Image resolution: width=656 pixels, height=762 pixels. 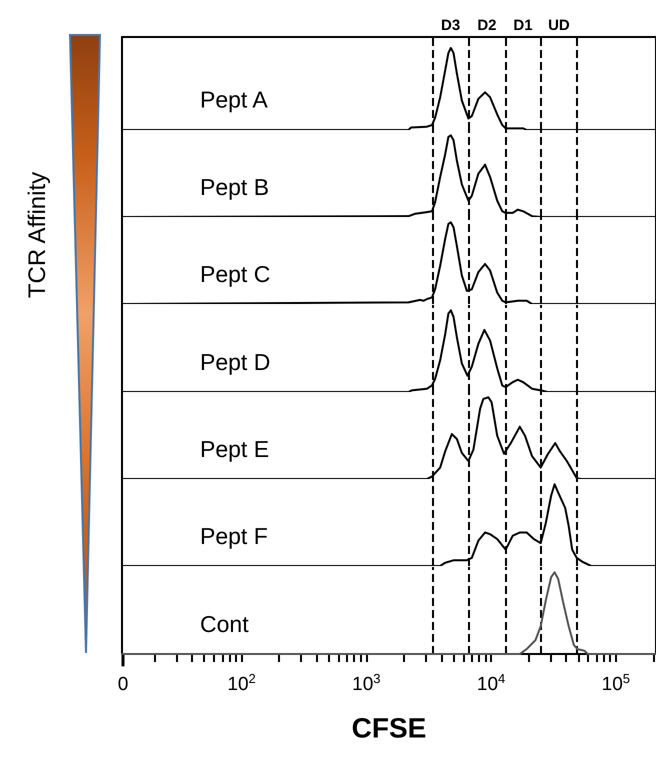 What do you see at coordinates (235, 449) in the screenshot?
I see `series-label: Pept E` at bounding box center [235, 449].